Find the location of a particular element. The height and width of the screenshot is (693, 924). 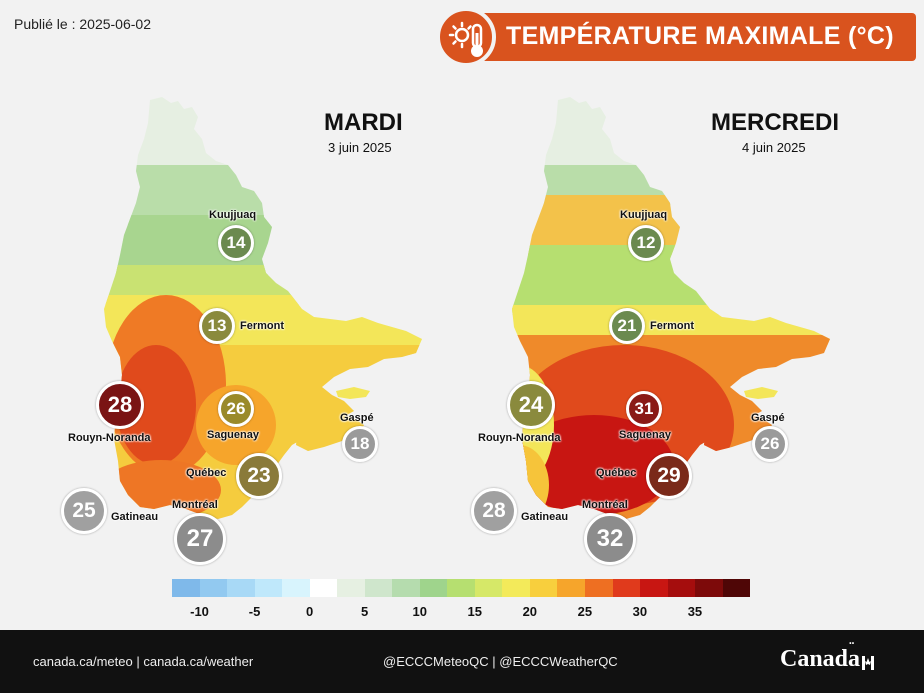

footer-social: @ECCCMeteoQC | @ECCCWeatherQC is located at coordinates (500, 661).